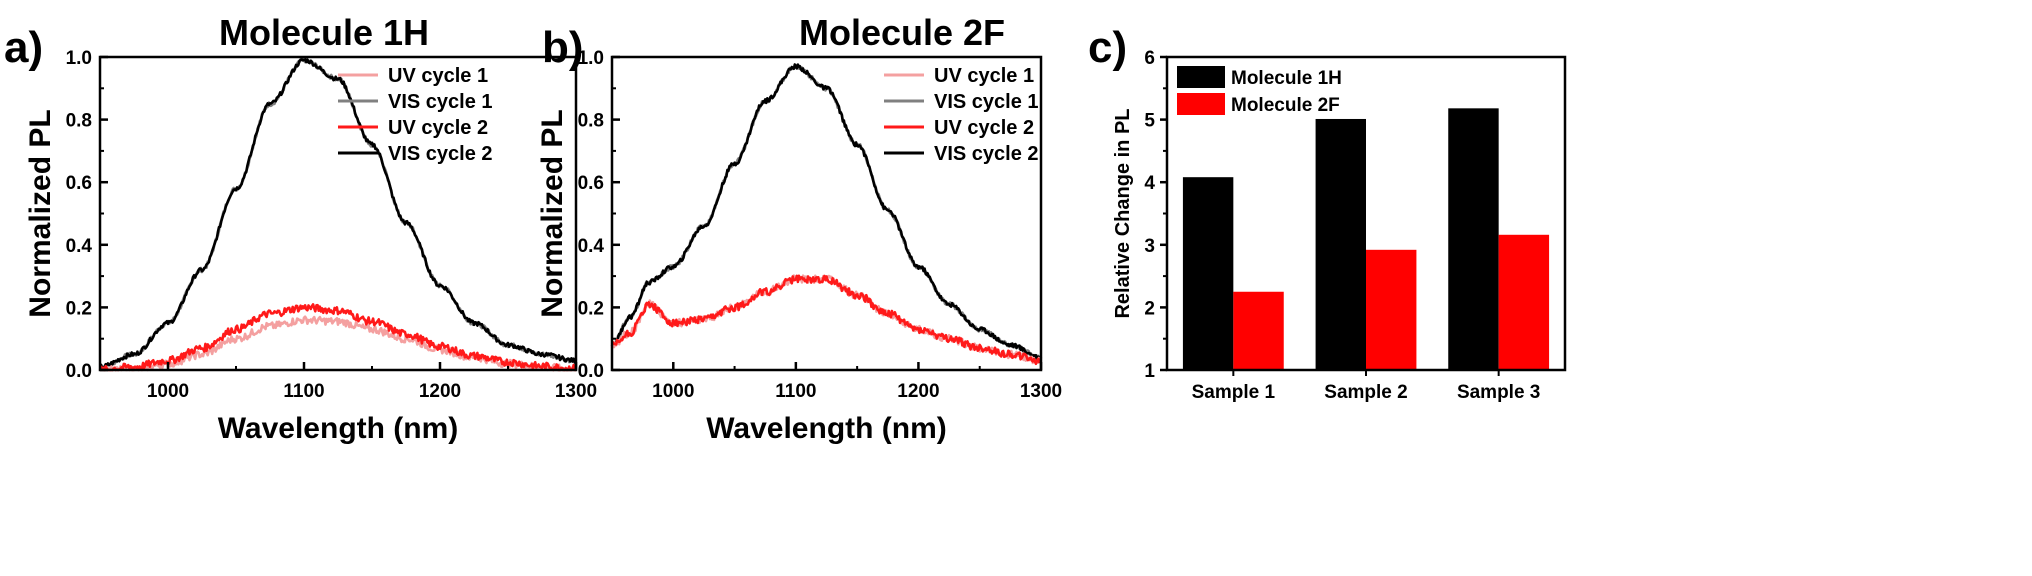 Image resolution: width=2032 pixels, height=576 pixels. I want to click on y-tick-label: 2, so click(1149, 308).